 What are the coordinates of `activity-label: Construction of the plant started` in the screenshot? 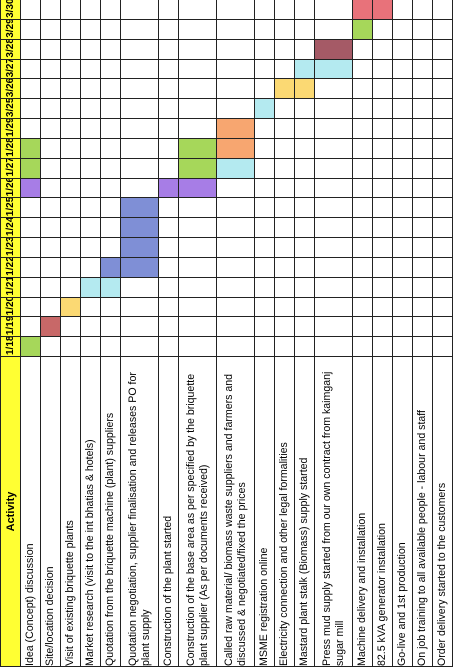 It's located at (168, 511).